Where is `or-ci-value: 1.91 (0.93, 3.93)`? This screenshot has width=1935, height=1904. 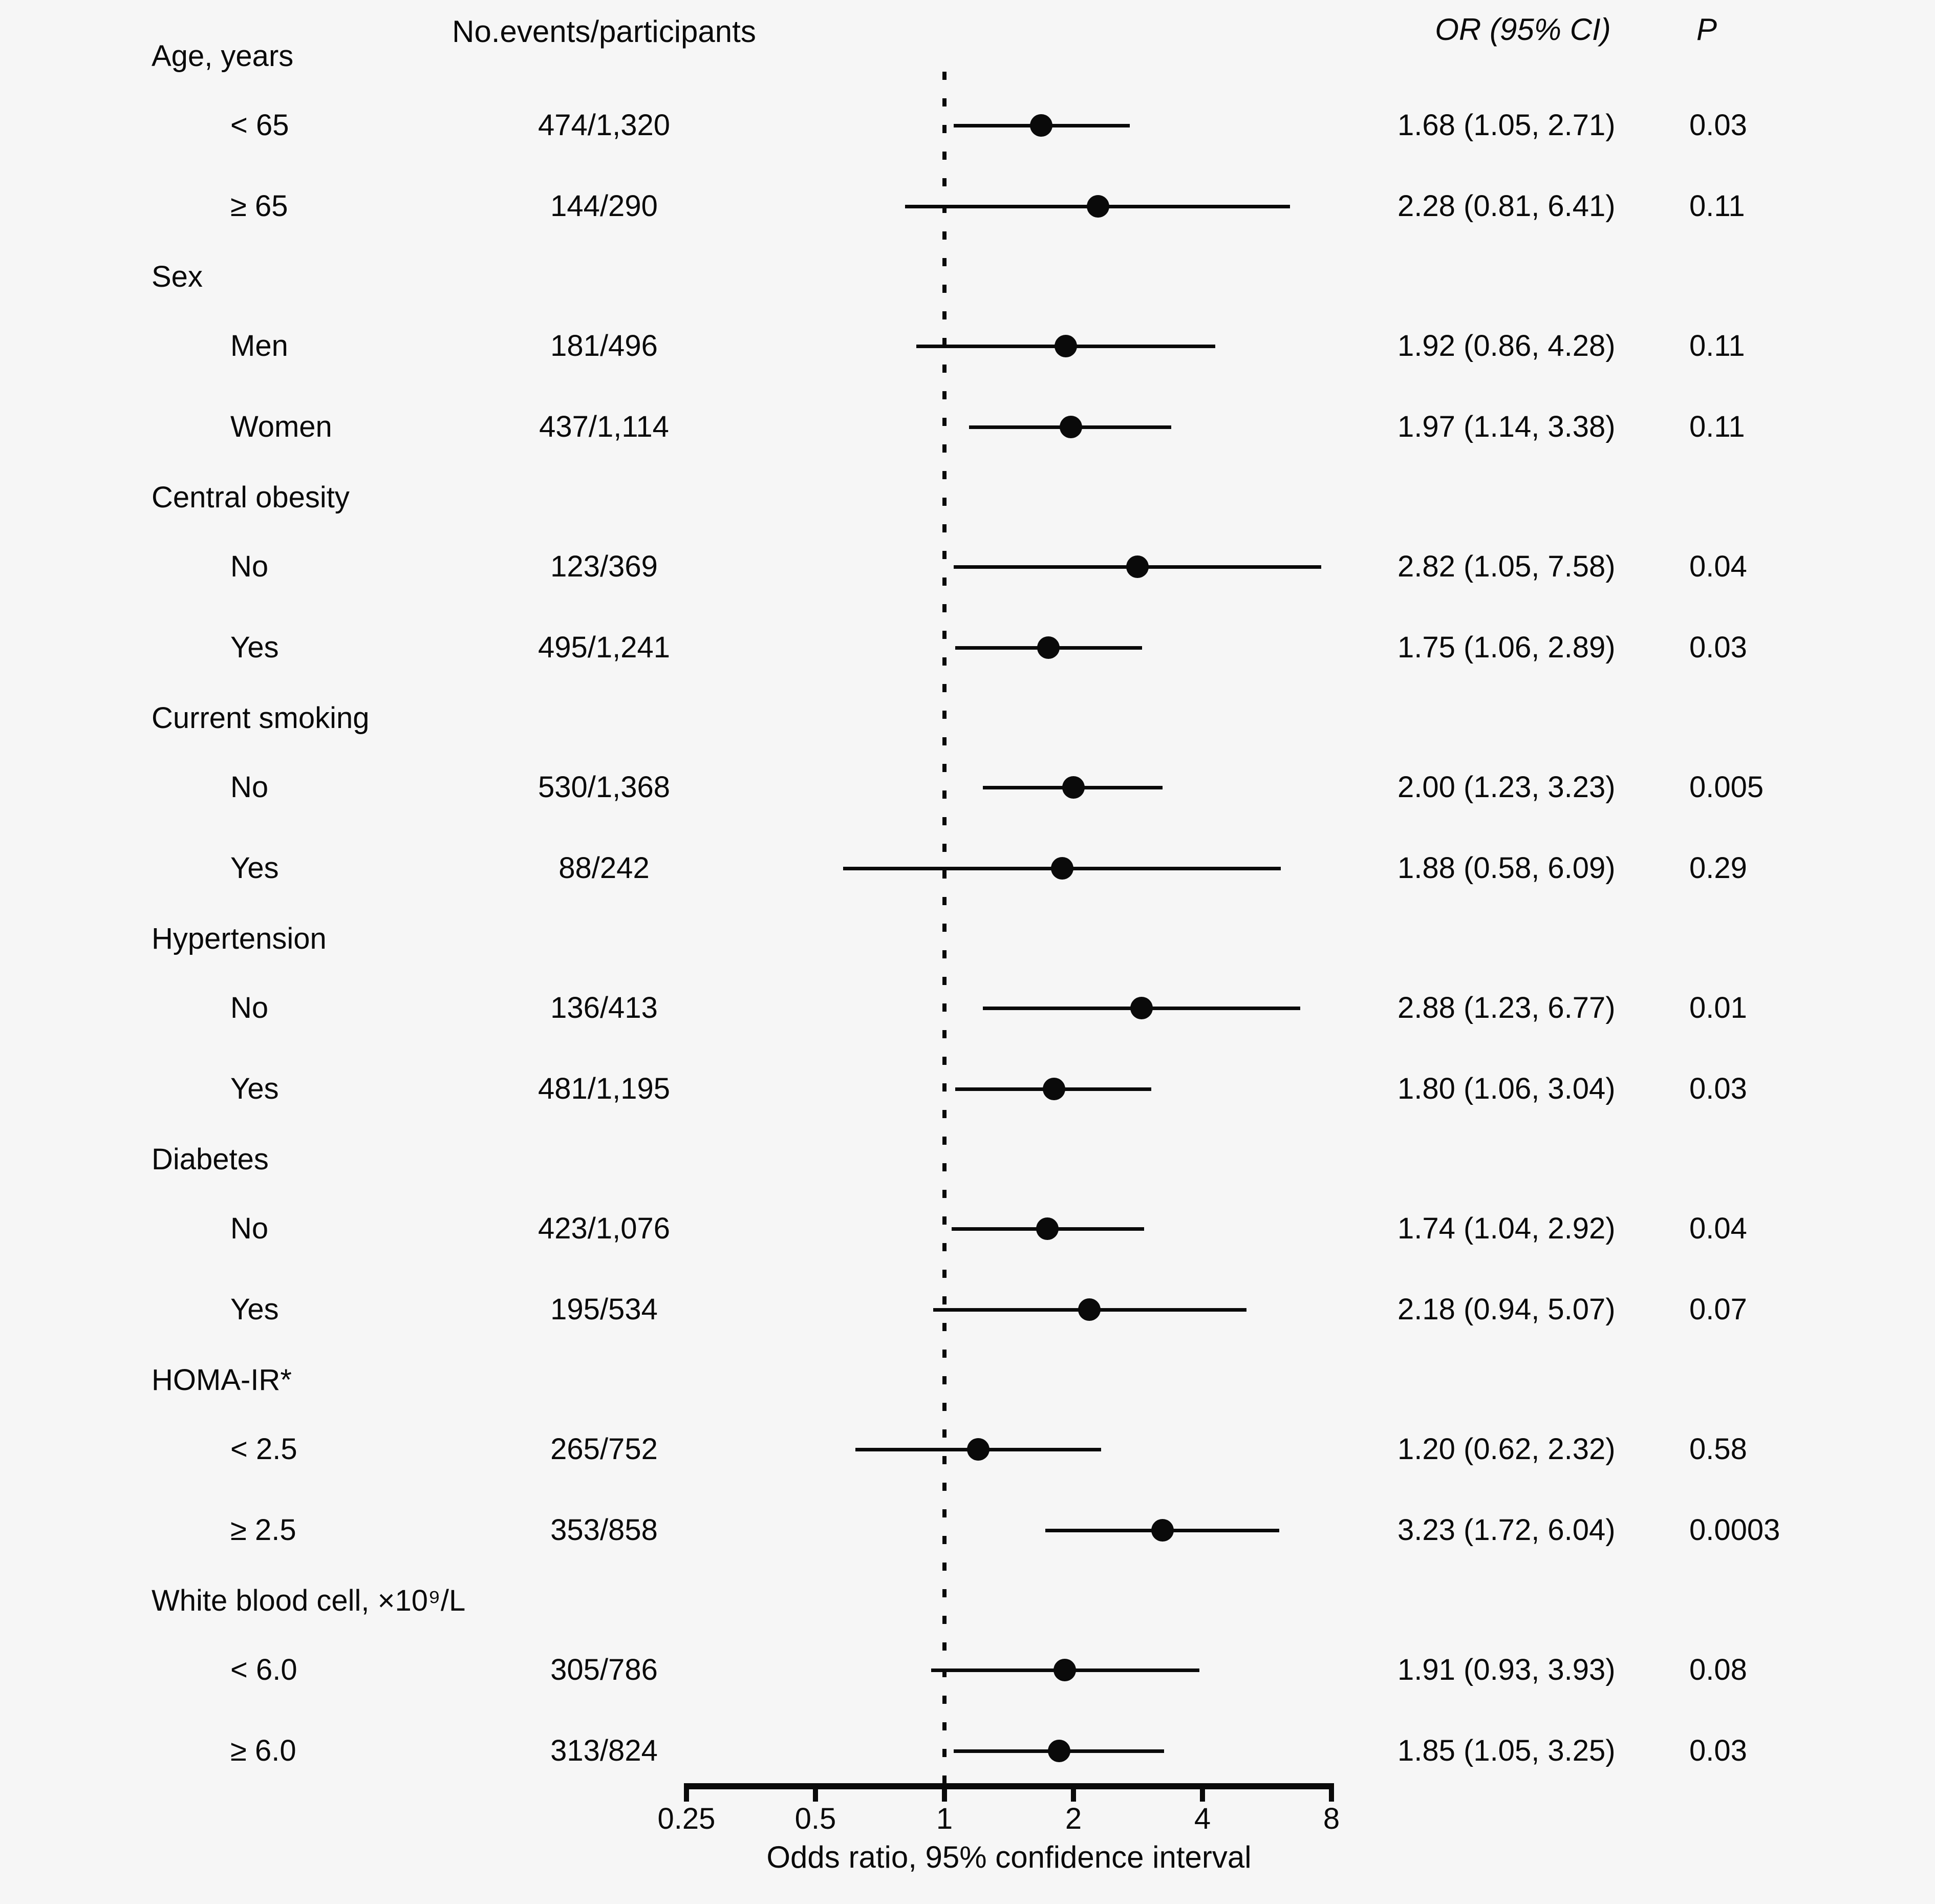 or-ci-value: 1.91 (0.93, 3.93) is located at coordinates (1506, 1669).